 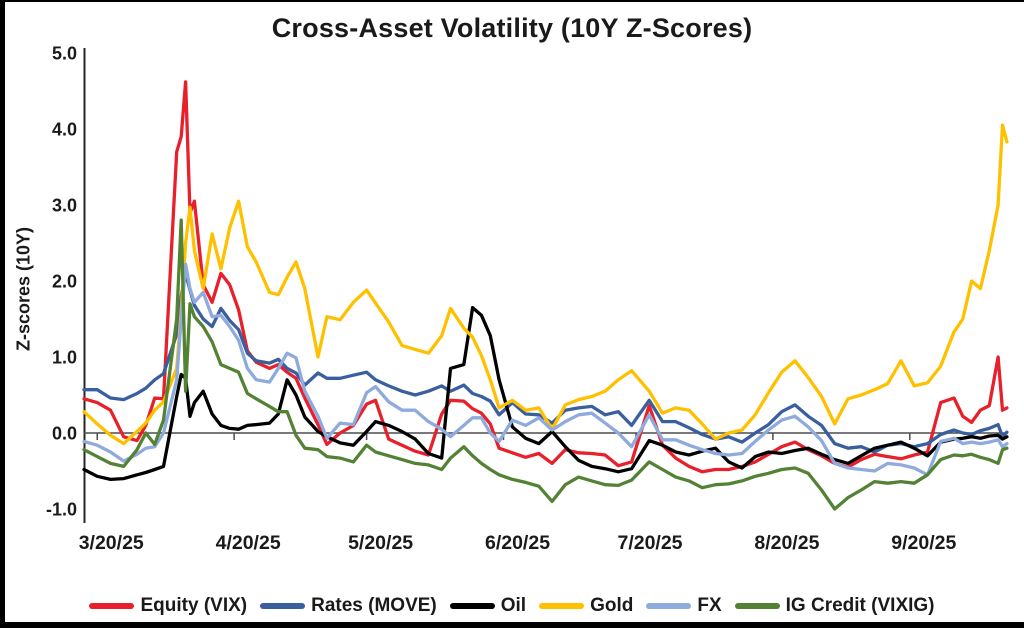 I want to click on x-tick-label: 6/20/25, so click(x=517, y=543).